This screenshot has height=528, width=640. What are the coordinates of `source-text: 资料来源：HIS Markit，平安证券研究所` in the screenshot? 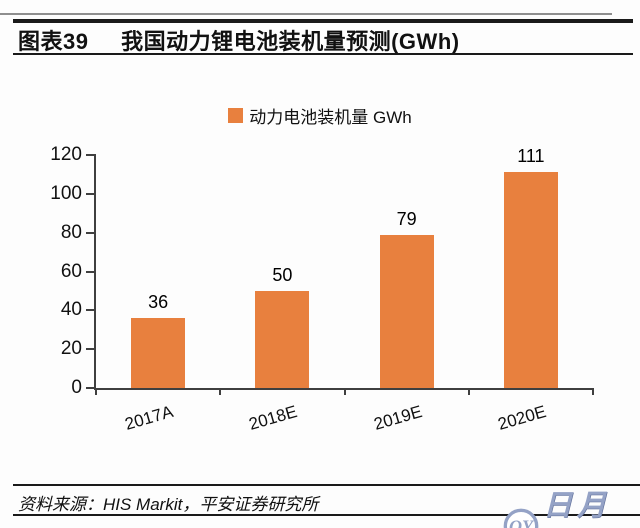 It's located at (168, 504).